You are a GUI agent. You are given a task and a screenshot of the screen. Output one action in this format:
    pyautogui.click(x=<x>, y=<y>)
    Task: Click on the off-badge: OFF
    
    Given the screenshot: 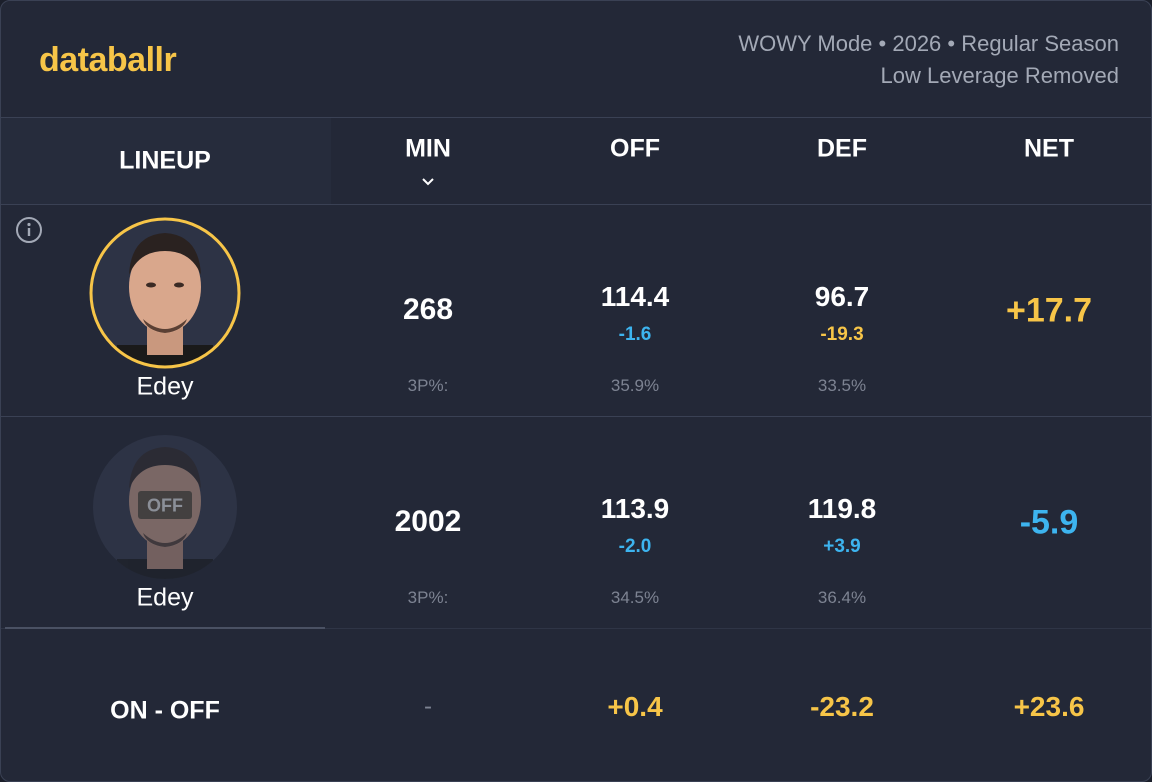 What is the action you would take?
    pyautogui.click(x=165, y=505)
    